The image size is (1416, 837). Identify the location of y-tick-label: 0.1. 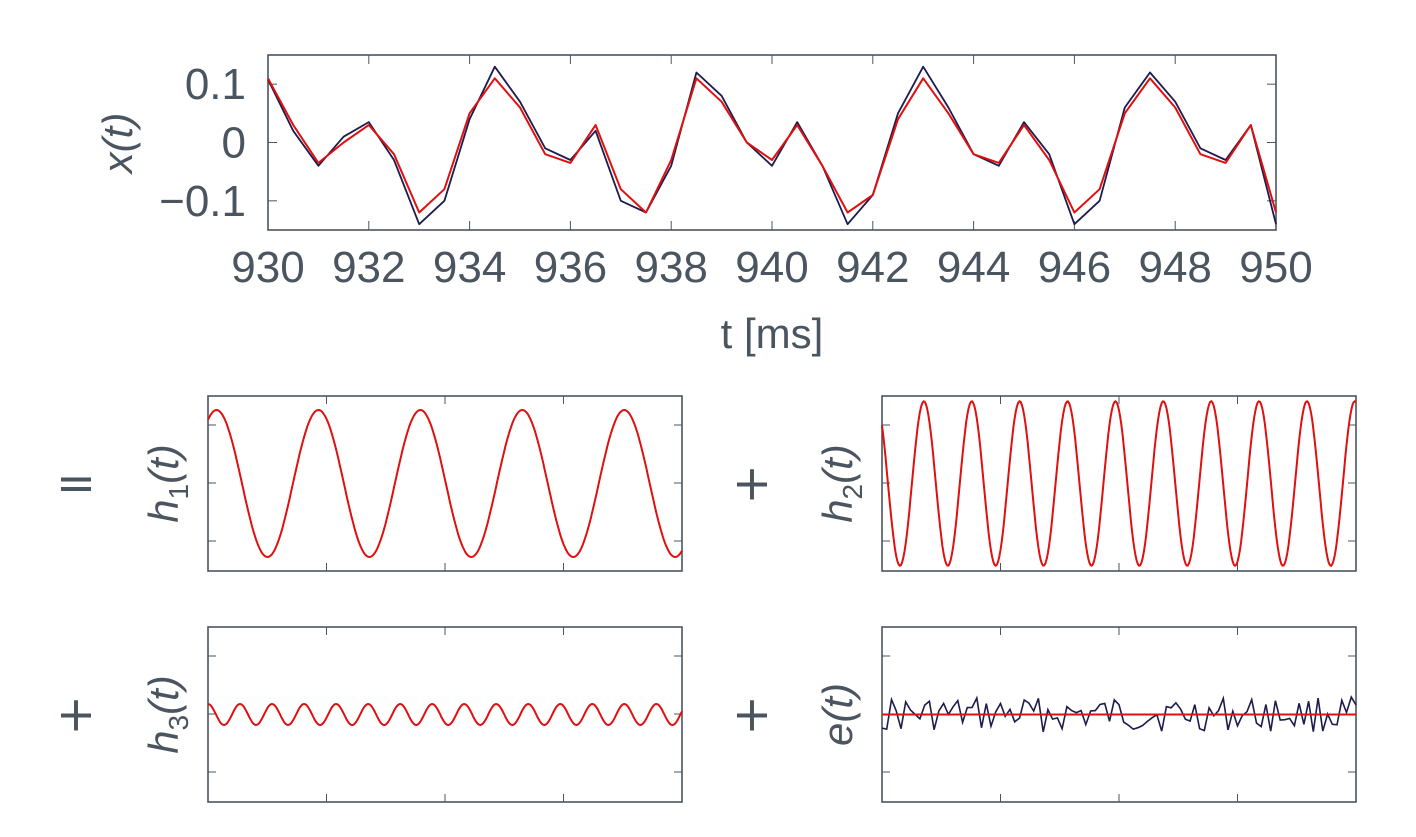
(215, 84).